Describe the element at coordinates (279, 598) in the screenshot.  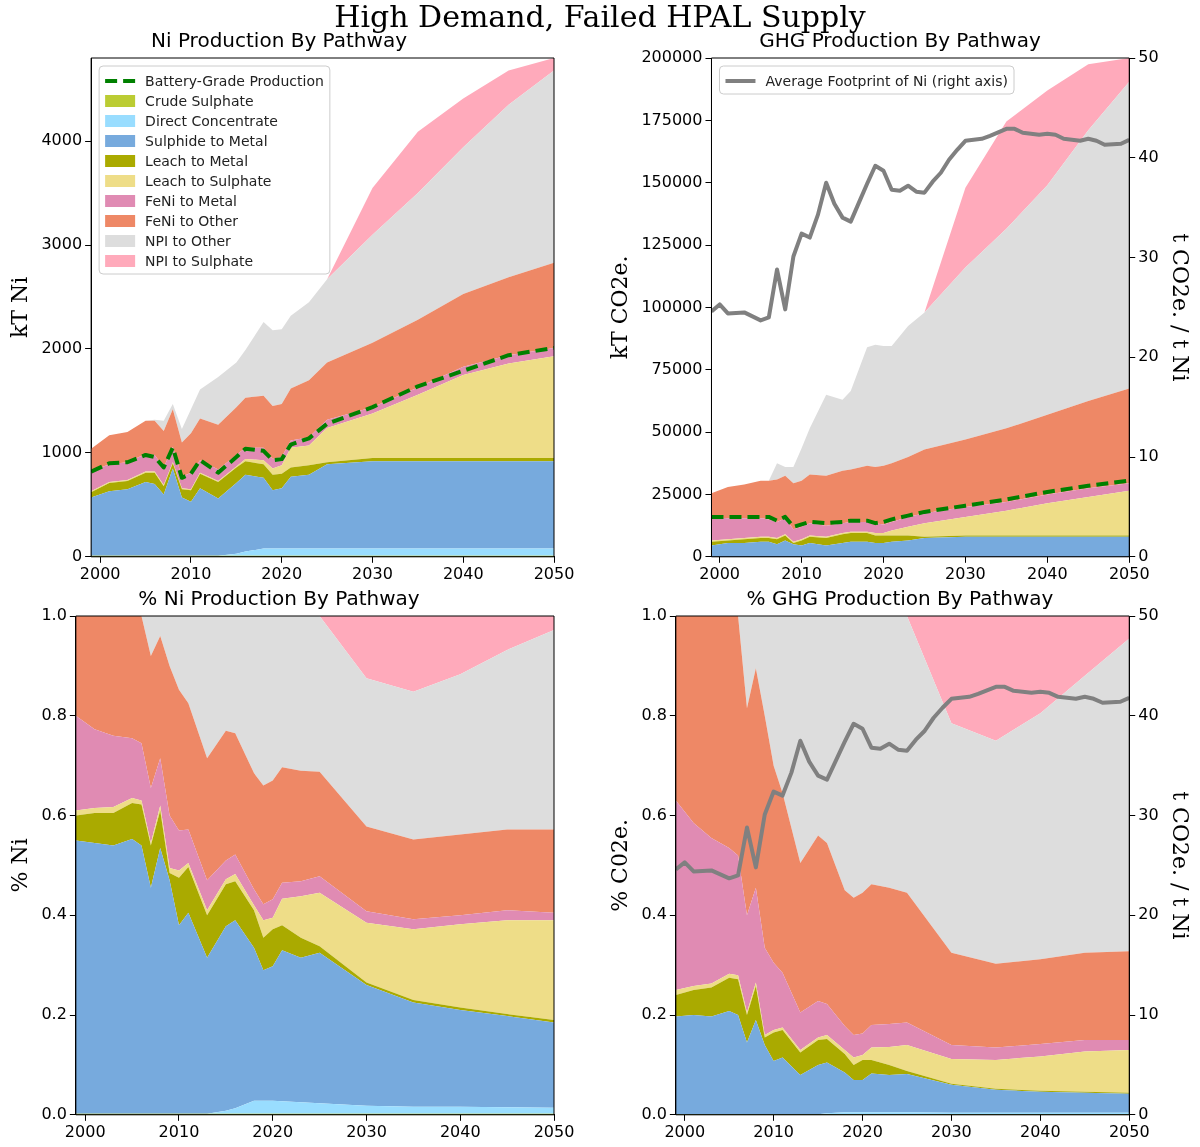
I see `chart-title: % Ni Production By Pathway` at that location.